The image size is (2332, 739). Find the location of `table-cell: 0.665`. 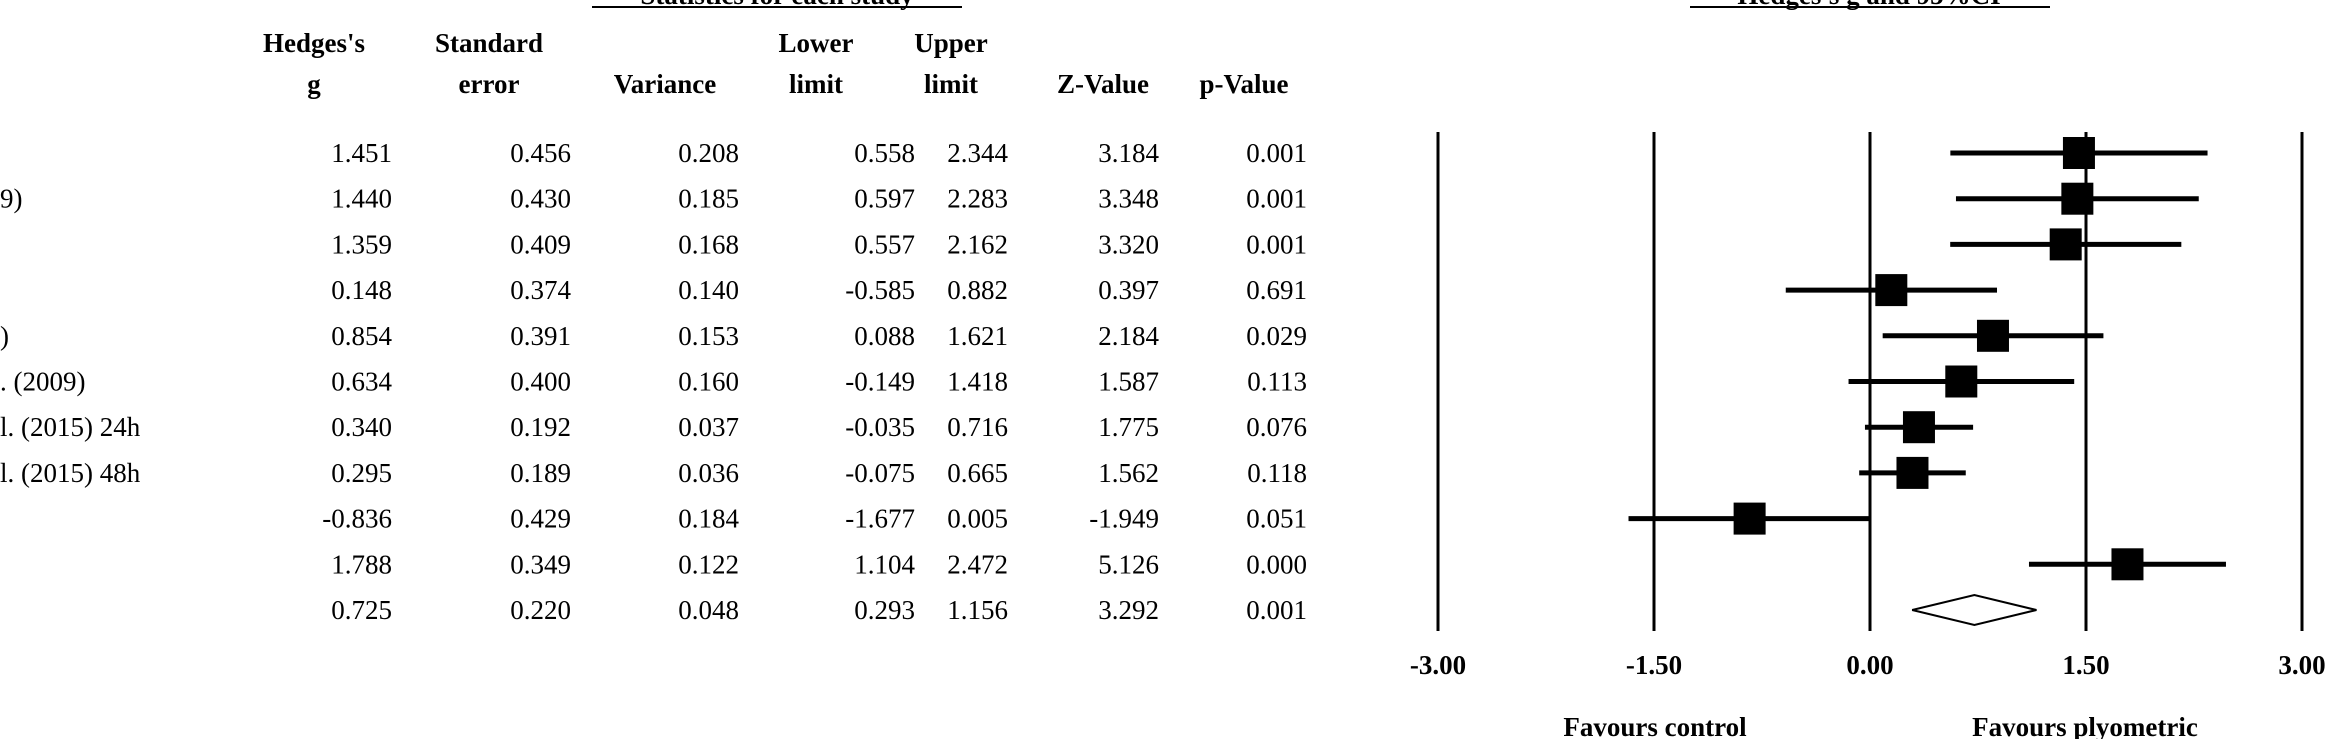

table-cell: 0.665 is located at coordinates (977, 473).